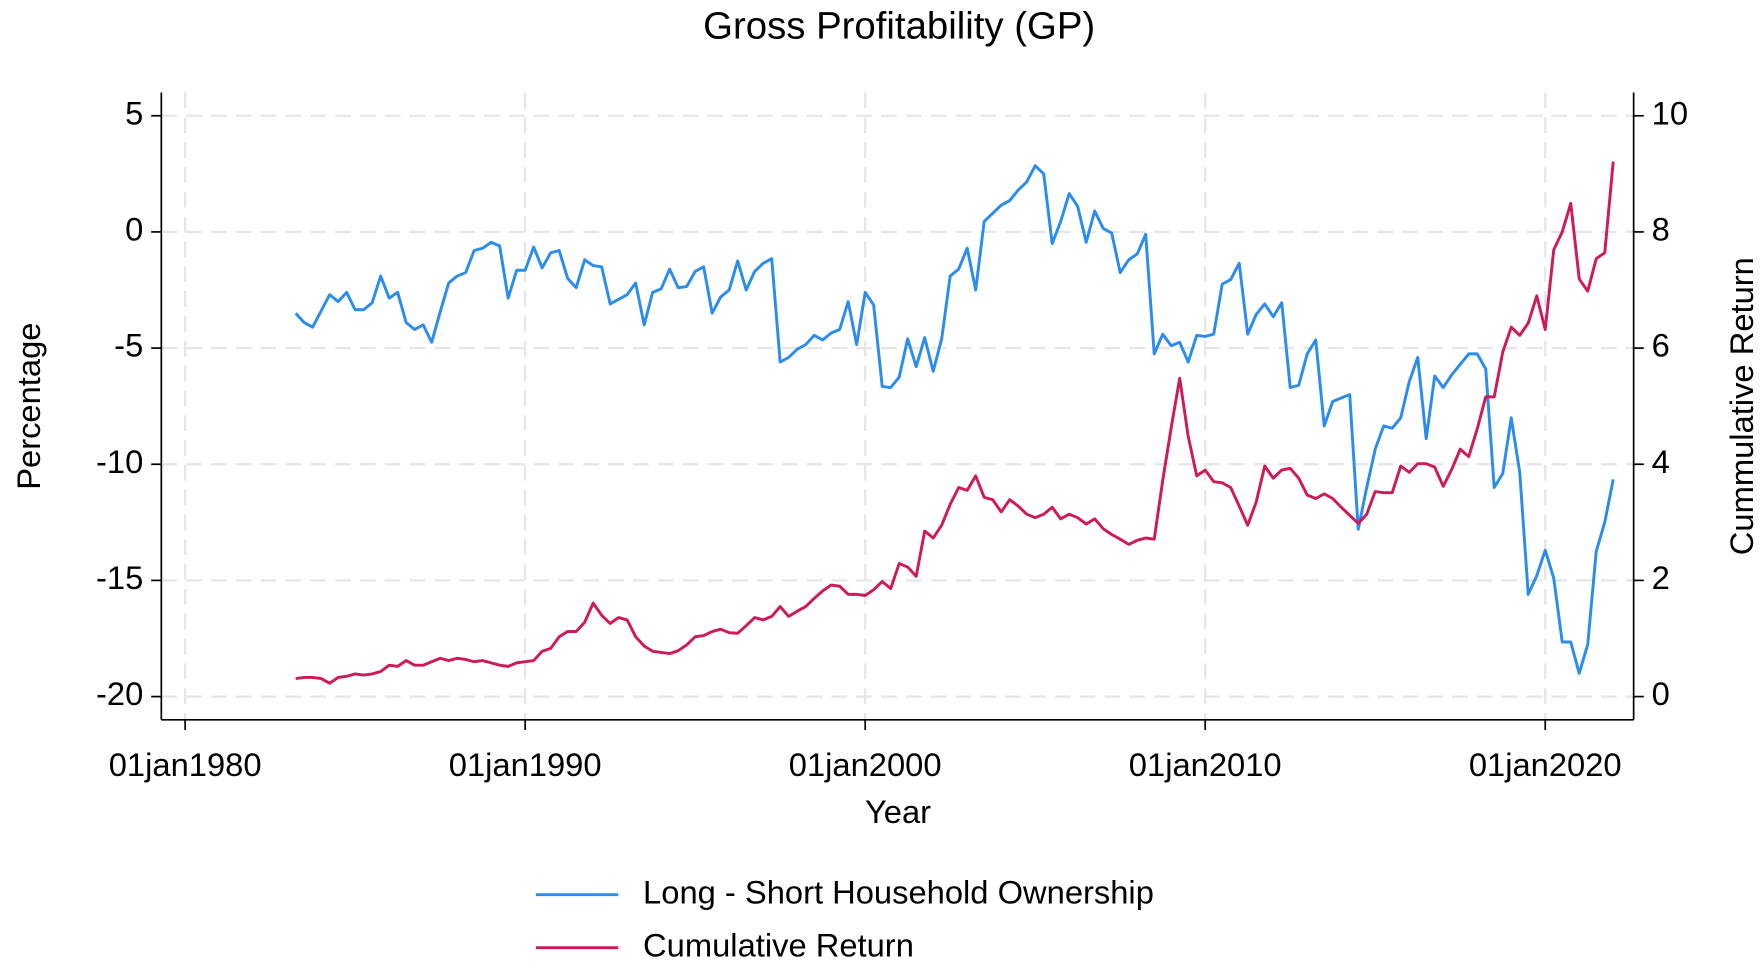 The width and height of the screenshot is (1760, 964). I want to click on legend-label: Cumulative Return, so click(778, 942).